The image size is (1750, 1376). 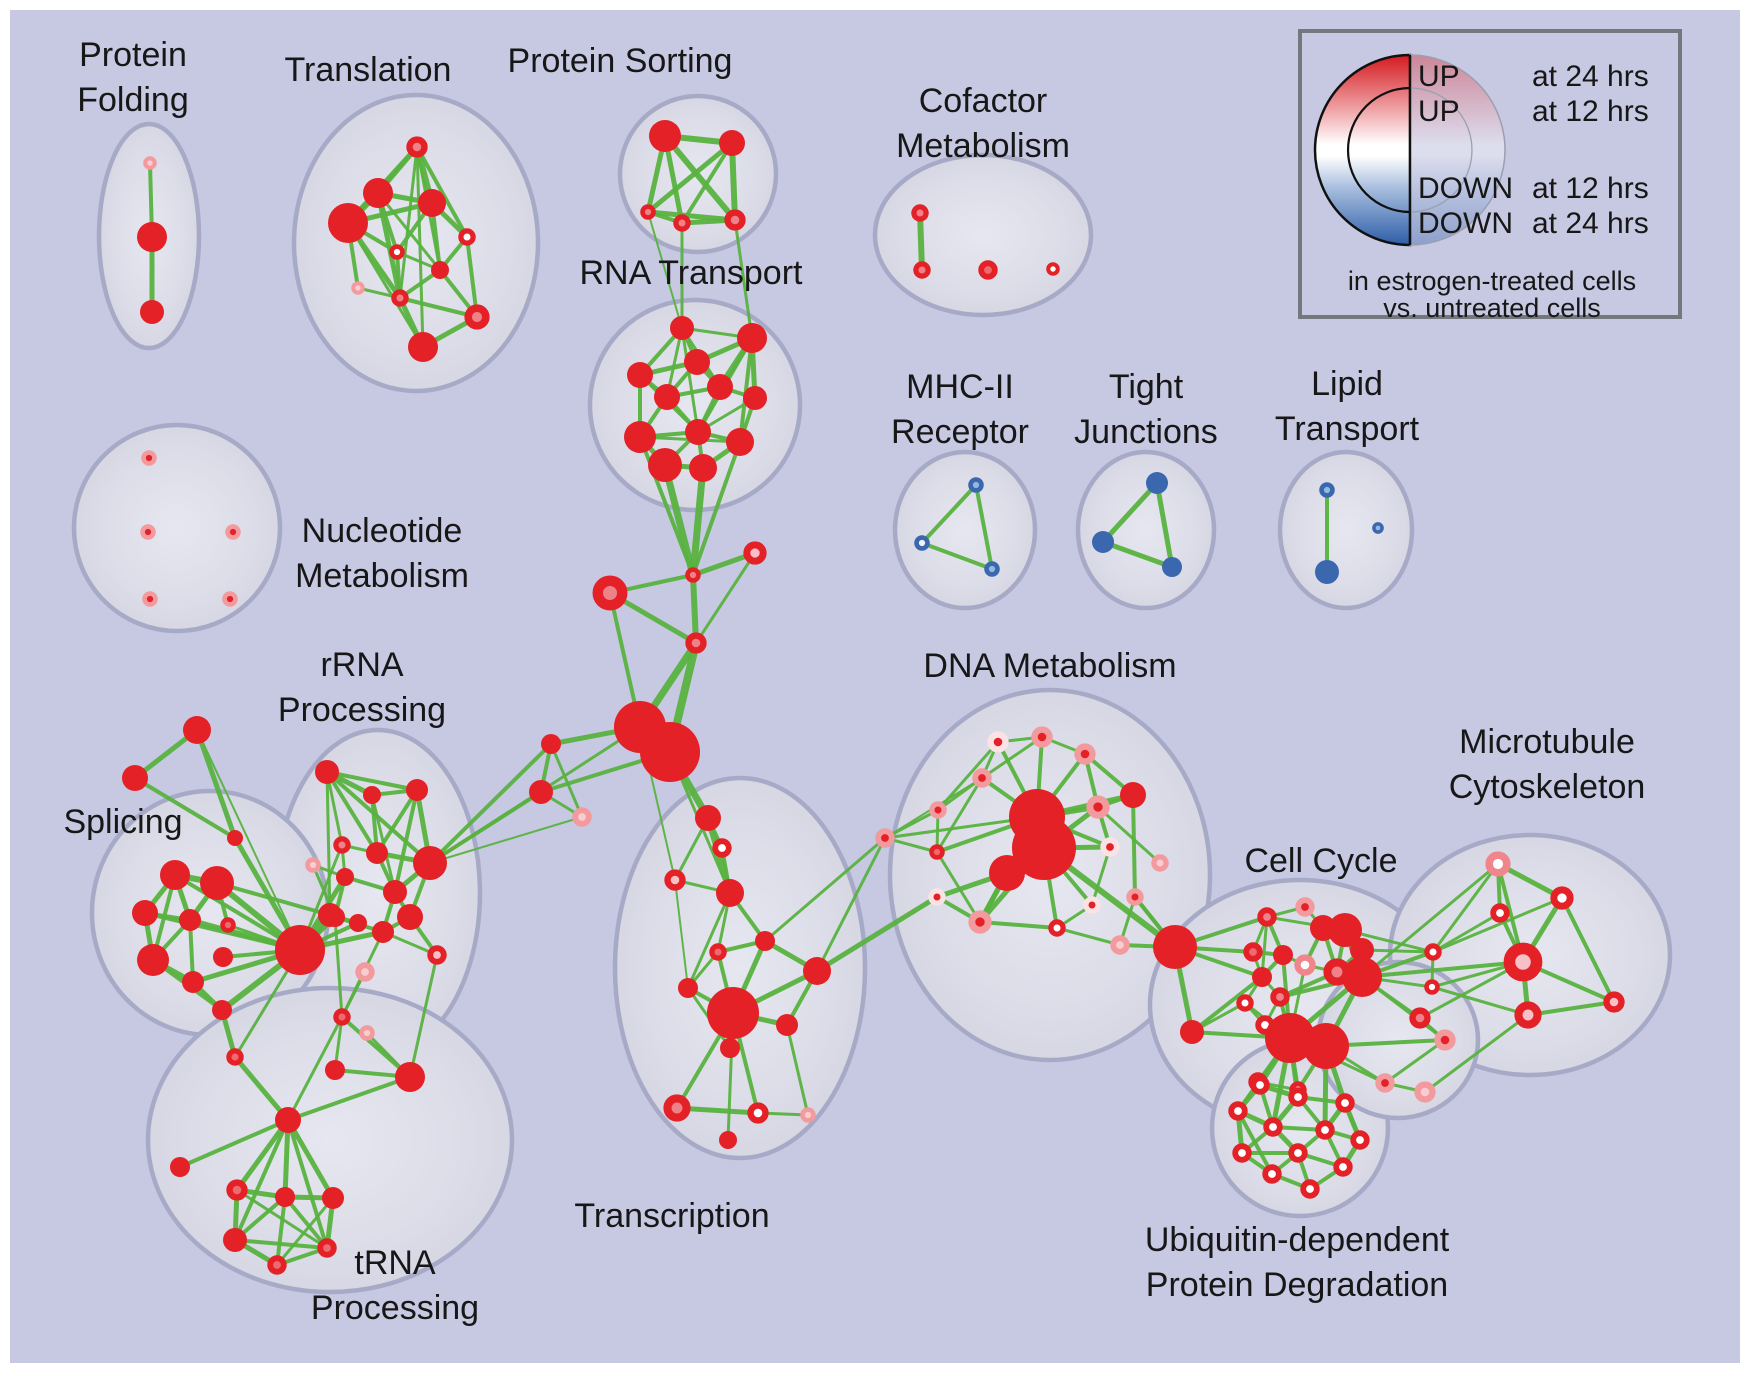 I want to click on cluster-label-protein-folding: Folding, so click(x=133, y=100).